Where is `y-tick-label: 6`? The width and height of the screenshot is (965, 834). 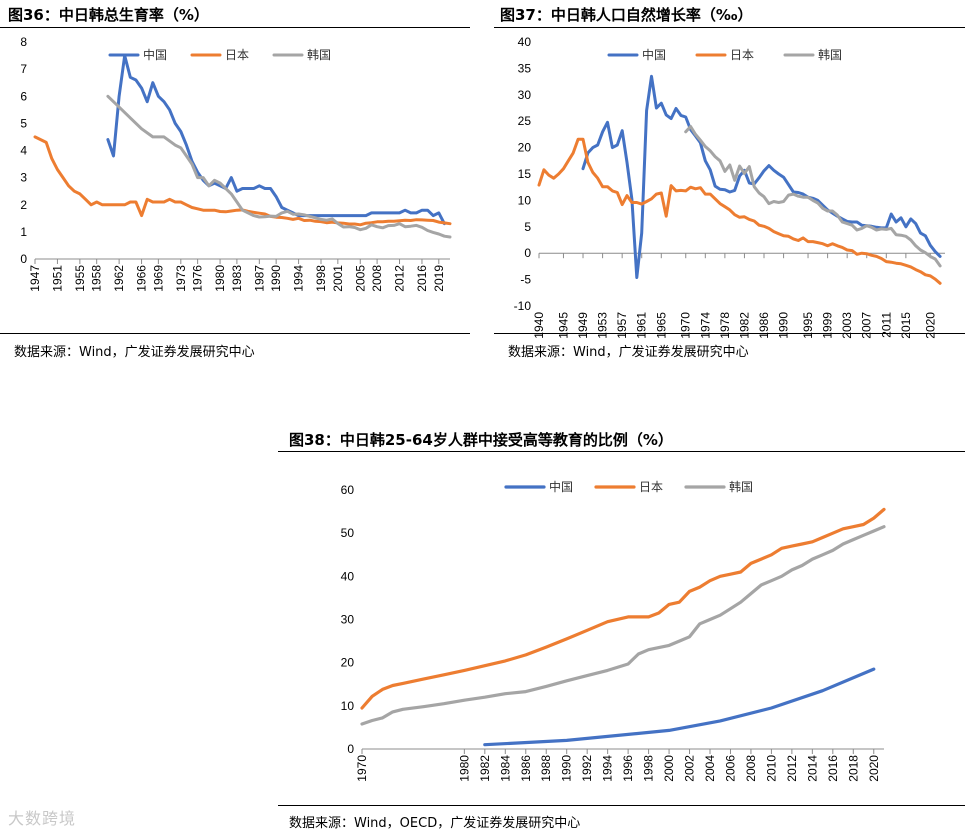 y-tick-label: 6 is located at coordinates (23, 96).